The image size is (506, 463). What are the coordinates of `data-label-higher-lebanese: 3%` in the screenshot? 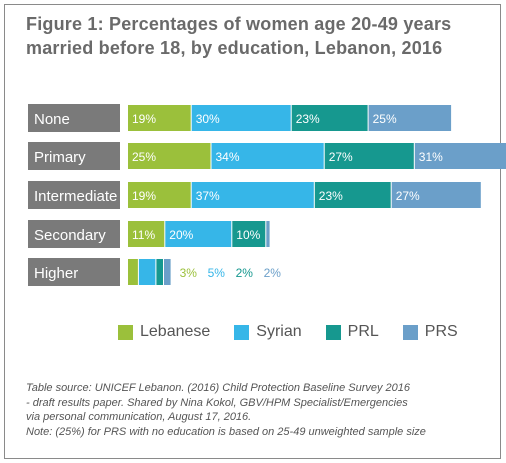 It's located at (189, 273).